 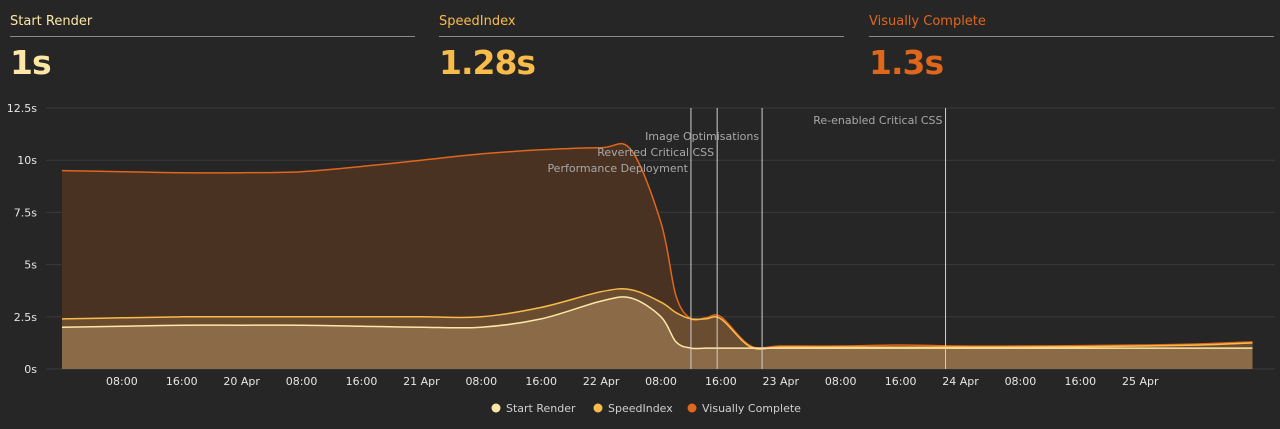 I want to click on metric-value: 1s, so click(x=31, y=62).